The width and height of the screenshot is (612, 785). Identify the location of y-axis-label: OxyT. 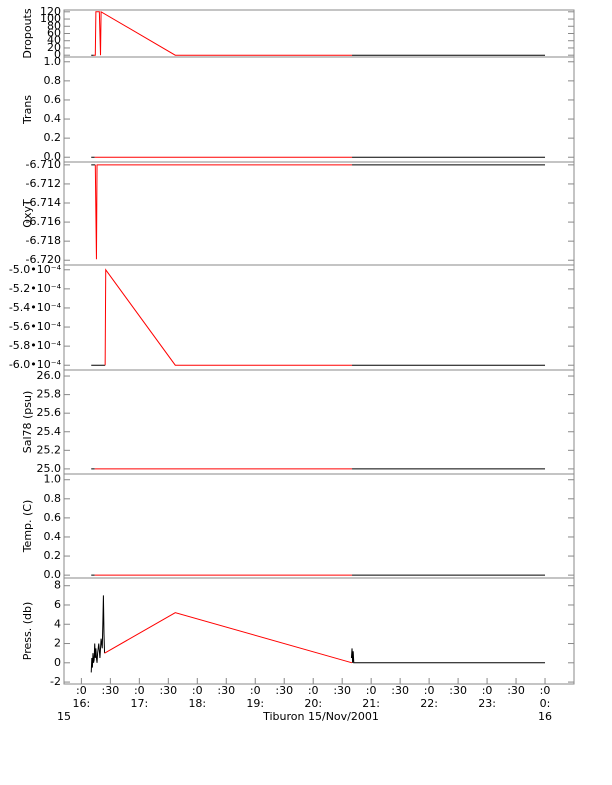
(27, 213).